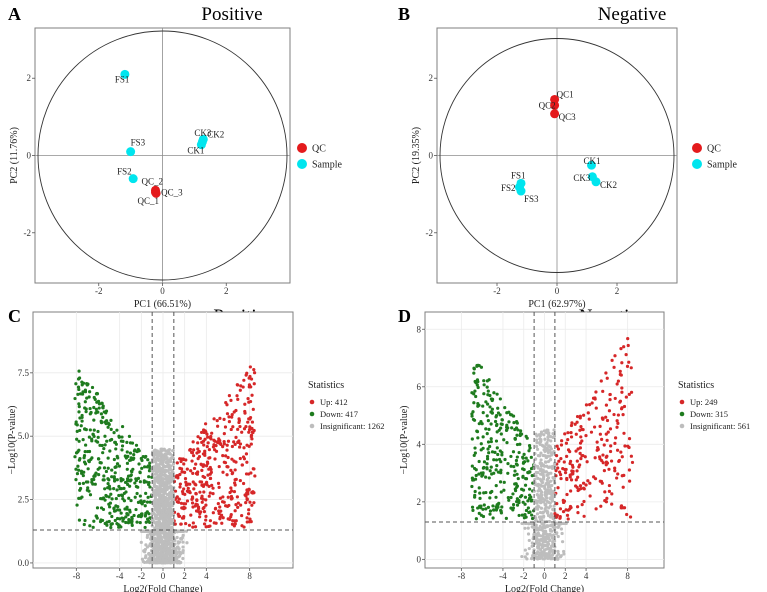 The image size is (767, 592). What do you see at coordinates (99, 291) in the screenshot?
I see `x-tick-label: -2` at bounding box center [99, 291].